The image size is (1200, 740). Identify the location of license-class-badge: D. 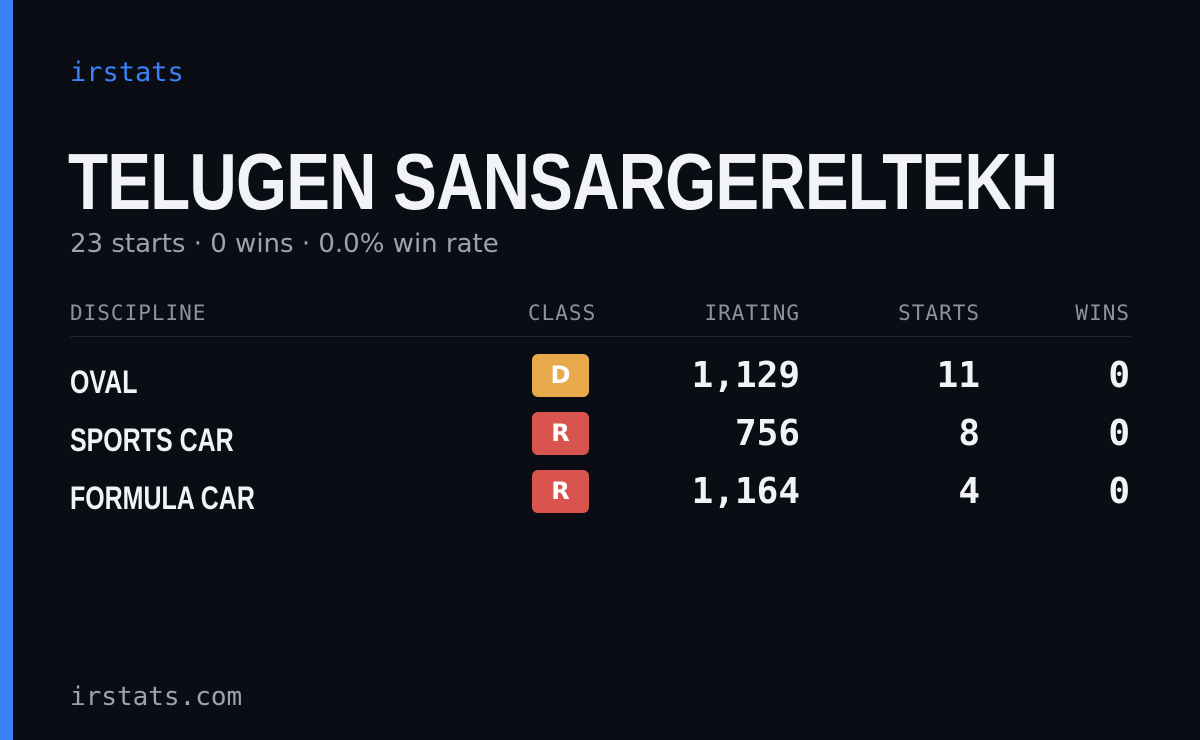
(560, 375).